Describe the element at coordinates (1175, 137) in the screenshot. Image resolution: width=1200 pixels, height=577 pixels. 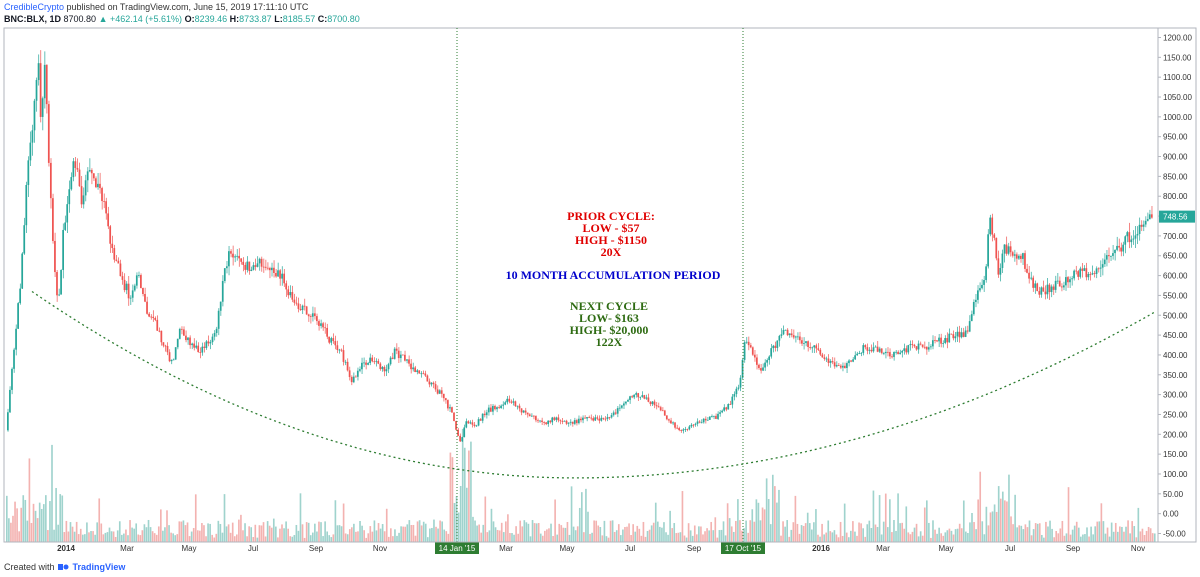
I see `y-tick-label: 950.00` at that location.